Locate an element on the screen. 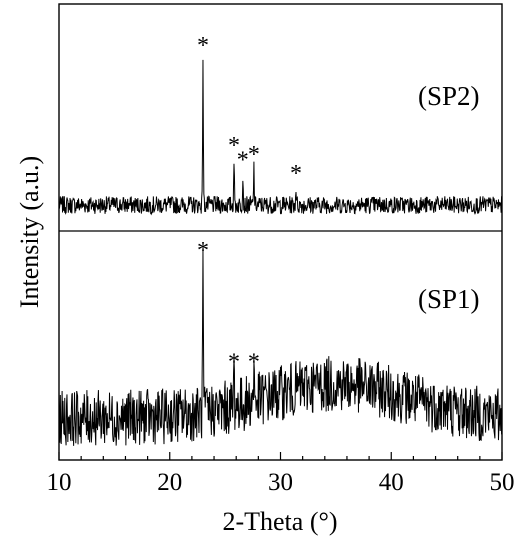 Image resolution: width=529 pixels, height=555 pixels. peak-marker-top-2: * is located at coordinates (243, 161).